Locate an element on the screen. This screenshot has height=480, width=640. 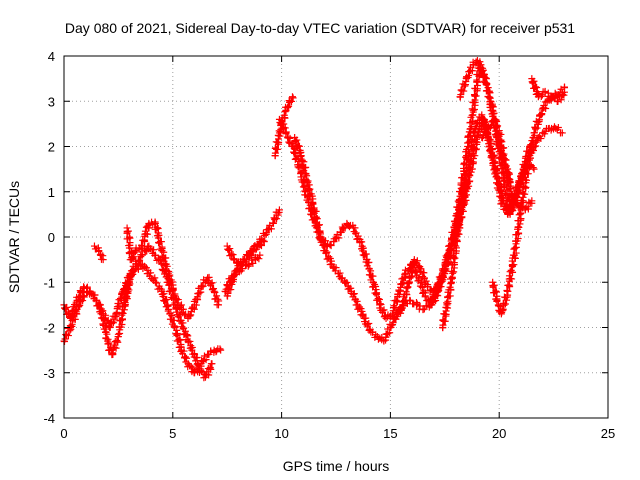
x-axis-label: GPS time / hours is located at coordinates (336, 466).